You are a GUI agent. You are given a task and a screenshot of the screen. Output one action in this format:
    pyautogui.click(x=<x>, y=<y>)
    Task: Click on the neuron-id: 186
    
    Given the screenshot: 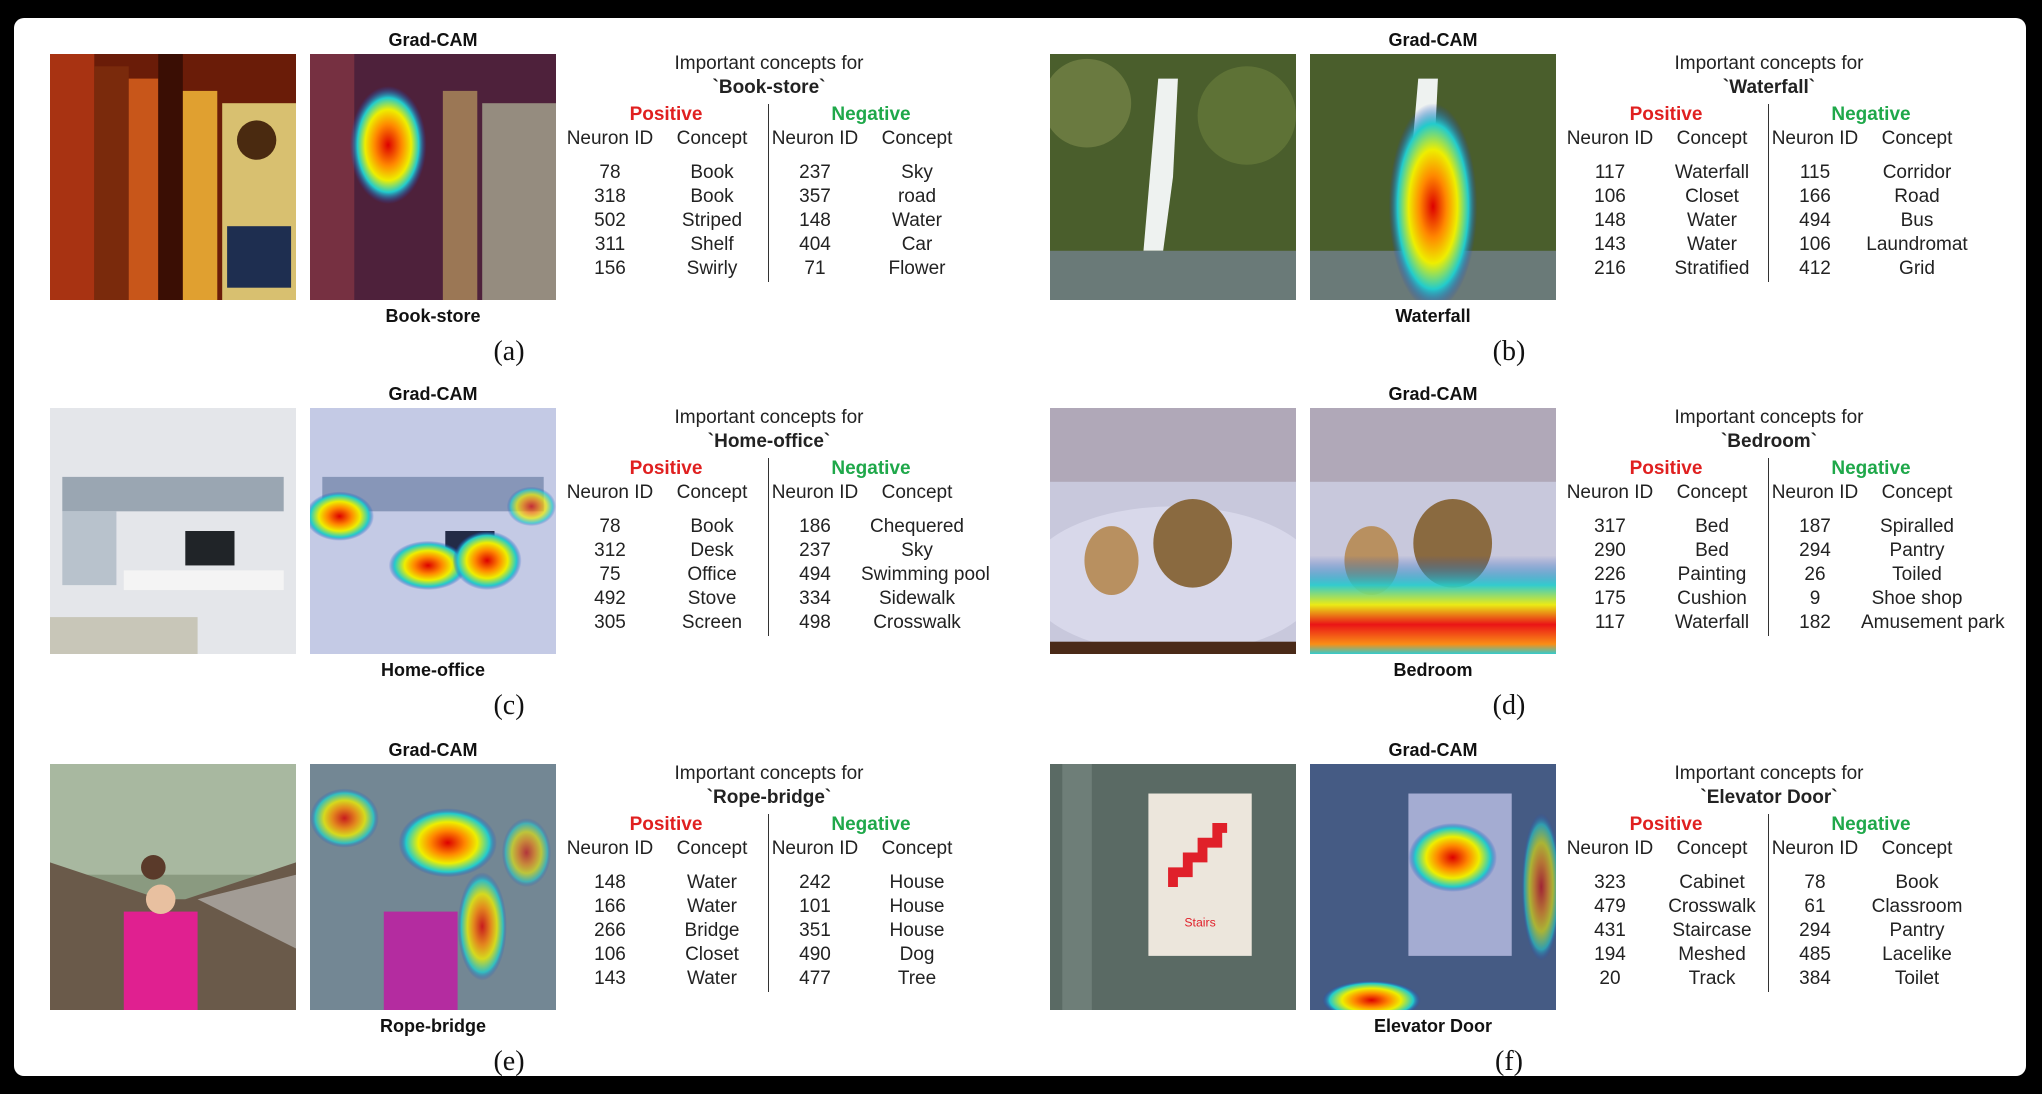 What is the action you would take?
    pyautogui.click(x=815, y=526)
    